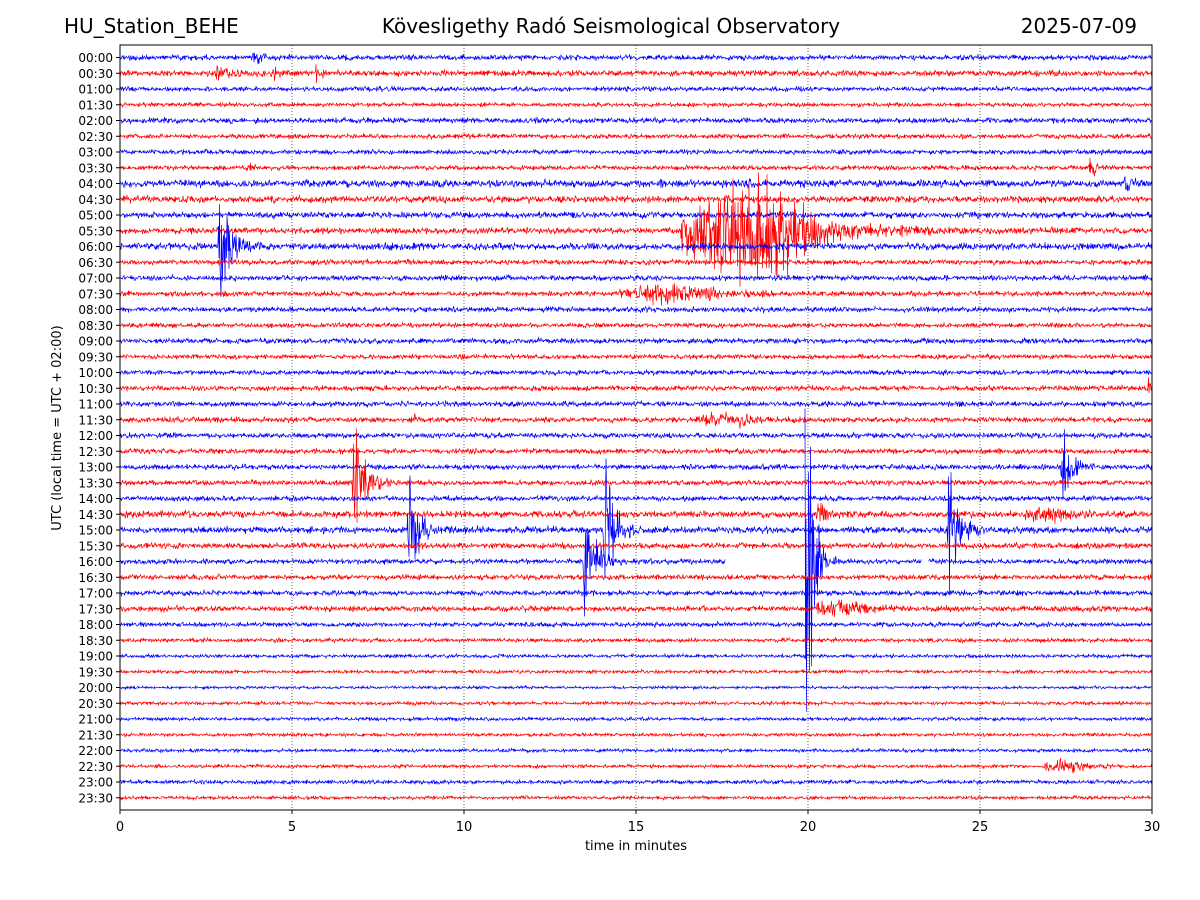 This screenshot has height=900, width=1200. I want to click on y-tick-label: 13:30, so click(95, 483).